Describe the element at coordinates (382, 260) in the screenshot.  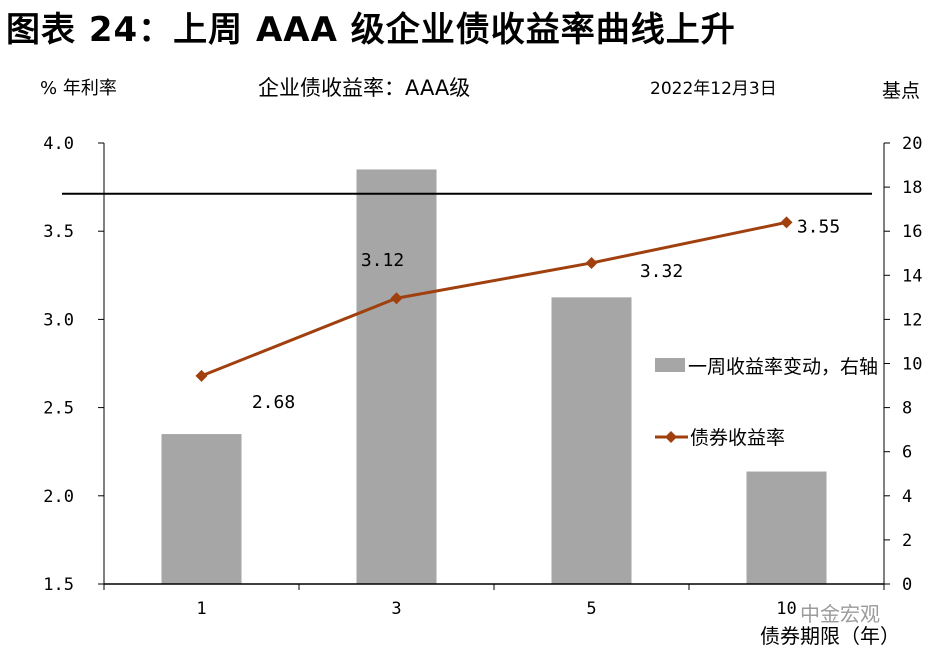
I see `yield-data-label: 3.12` at that location.